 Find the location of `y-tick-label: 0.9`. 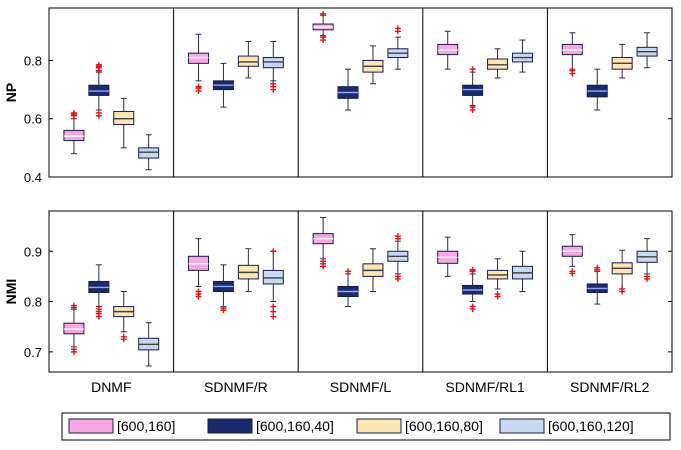

y-tick-label: 0.9 is located at coordinates (33, 251).